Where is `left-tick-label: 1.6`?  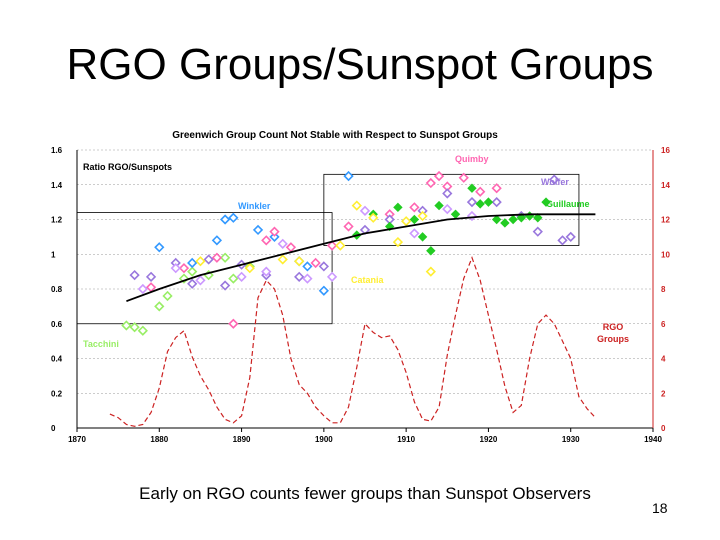
left-tick-label: 1.6 is located at coordinates (57, 150).